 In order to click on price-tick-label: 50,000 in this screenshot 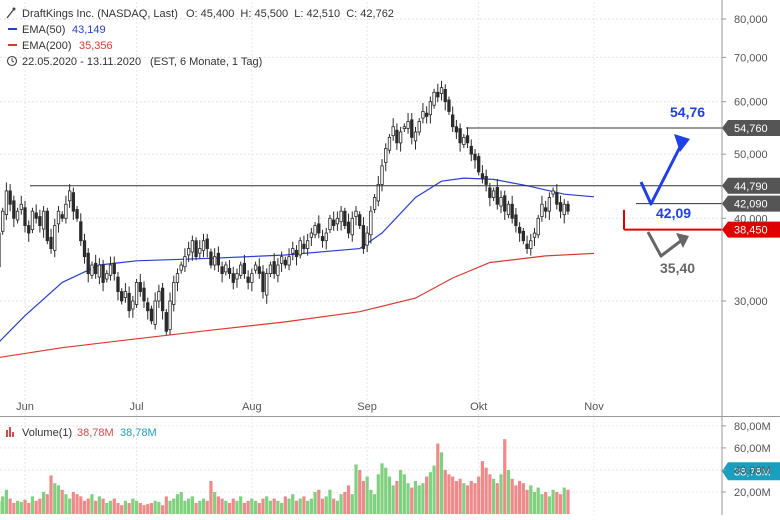, I will do `click(751, 155)`.